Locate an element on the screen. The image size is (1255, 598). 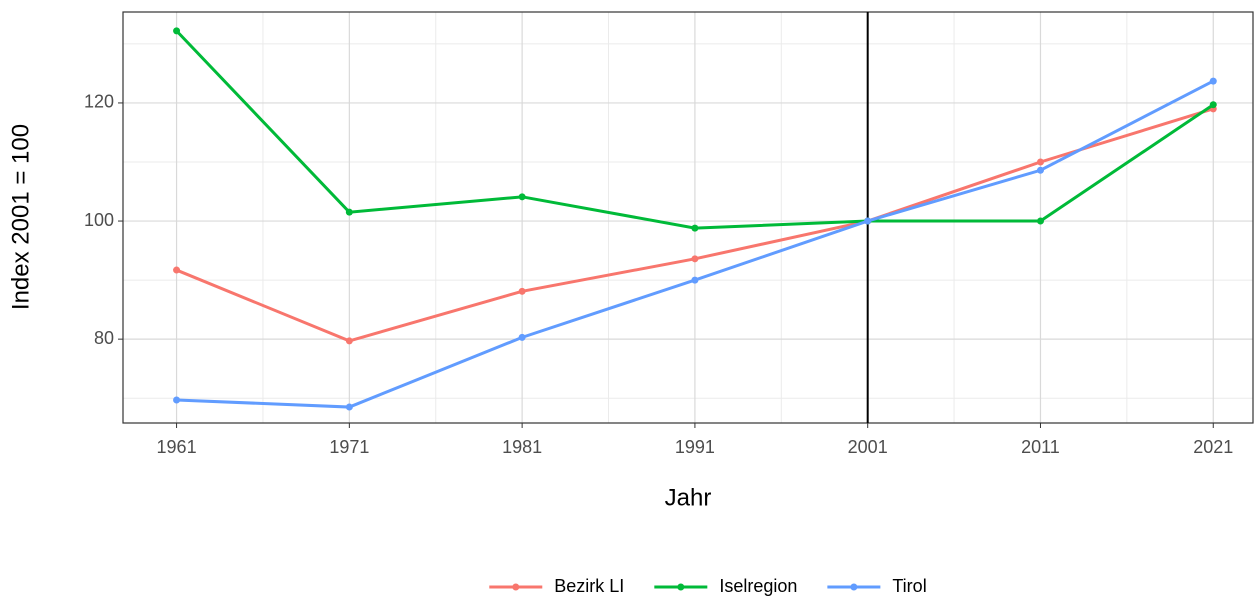
legend-label: Iselregion is located at coordinates (758, 586).